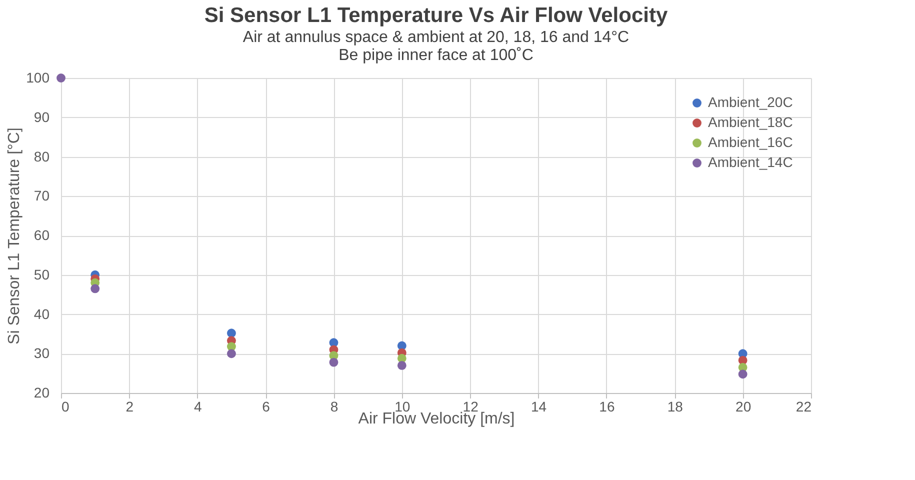  Describe the element at coordinates (436, 37) in the screenshot. I see `chart-subtitle: Air at annulus space & ambient at 20, 18, 16 and 14°C` at that location.